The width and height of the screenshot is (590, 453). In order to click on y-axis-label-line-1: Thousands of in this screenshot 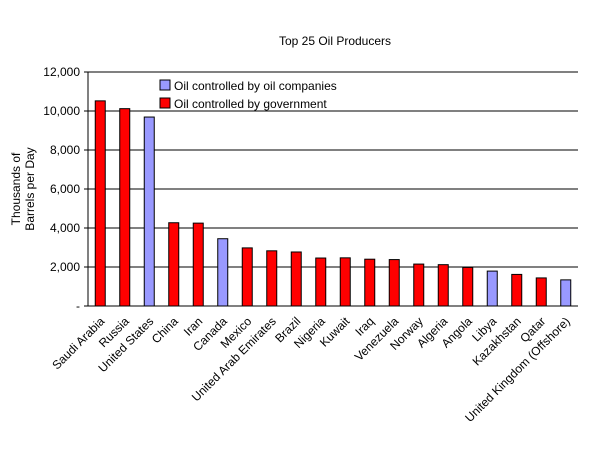, I will do `click(16, 188)`.